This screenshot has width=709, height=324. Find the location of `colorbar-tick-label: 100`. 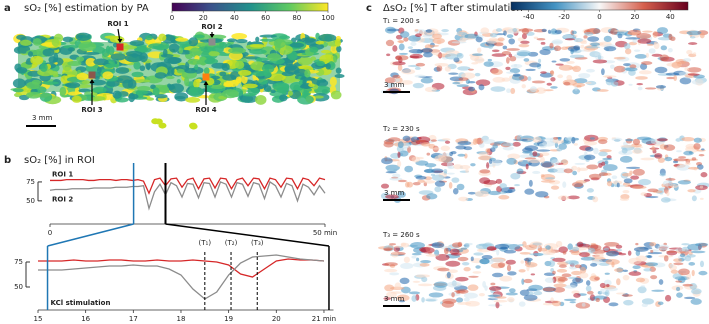

colorbar-tick-label: 100 is located at coordinates (327, 18).